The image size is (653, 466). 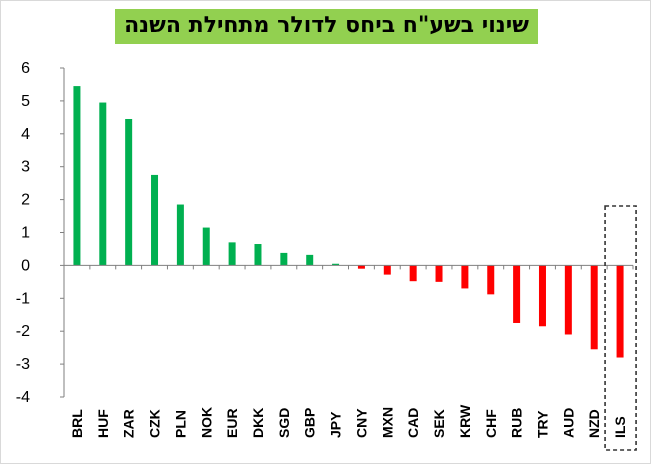 What do you see at coordinates (326, 26) in the screenshot?
I see `chart-title: שינוי בשע"ח ביחס לדולר מתחילת השנה` at bounding box center [326, 26].